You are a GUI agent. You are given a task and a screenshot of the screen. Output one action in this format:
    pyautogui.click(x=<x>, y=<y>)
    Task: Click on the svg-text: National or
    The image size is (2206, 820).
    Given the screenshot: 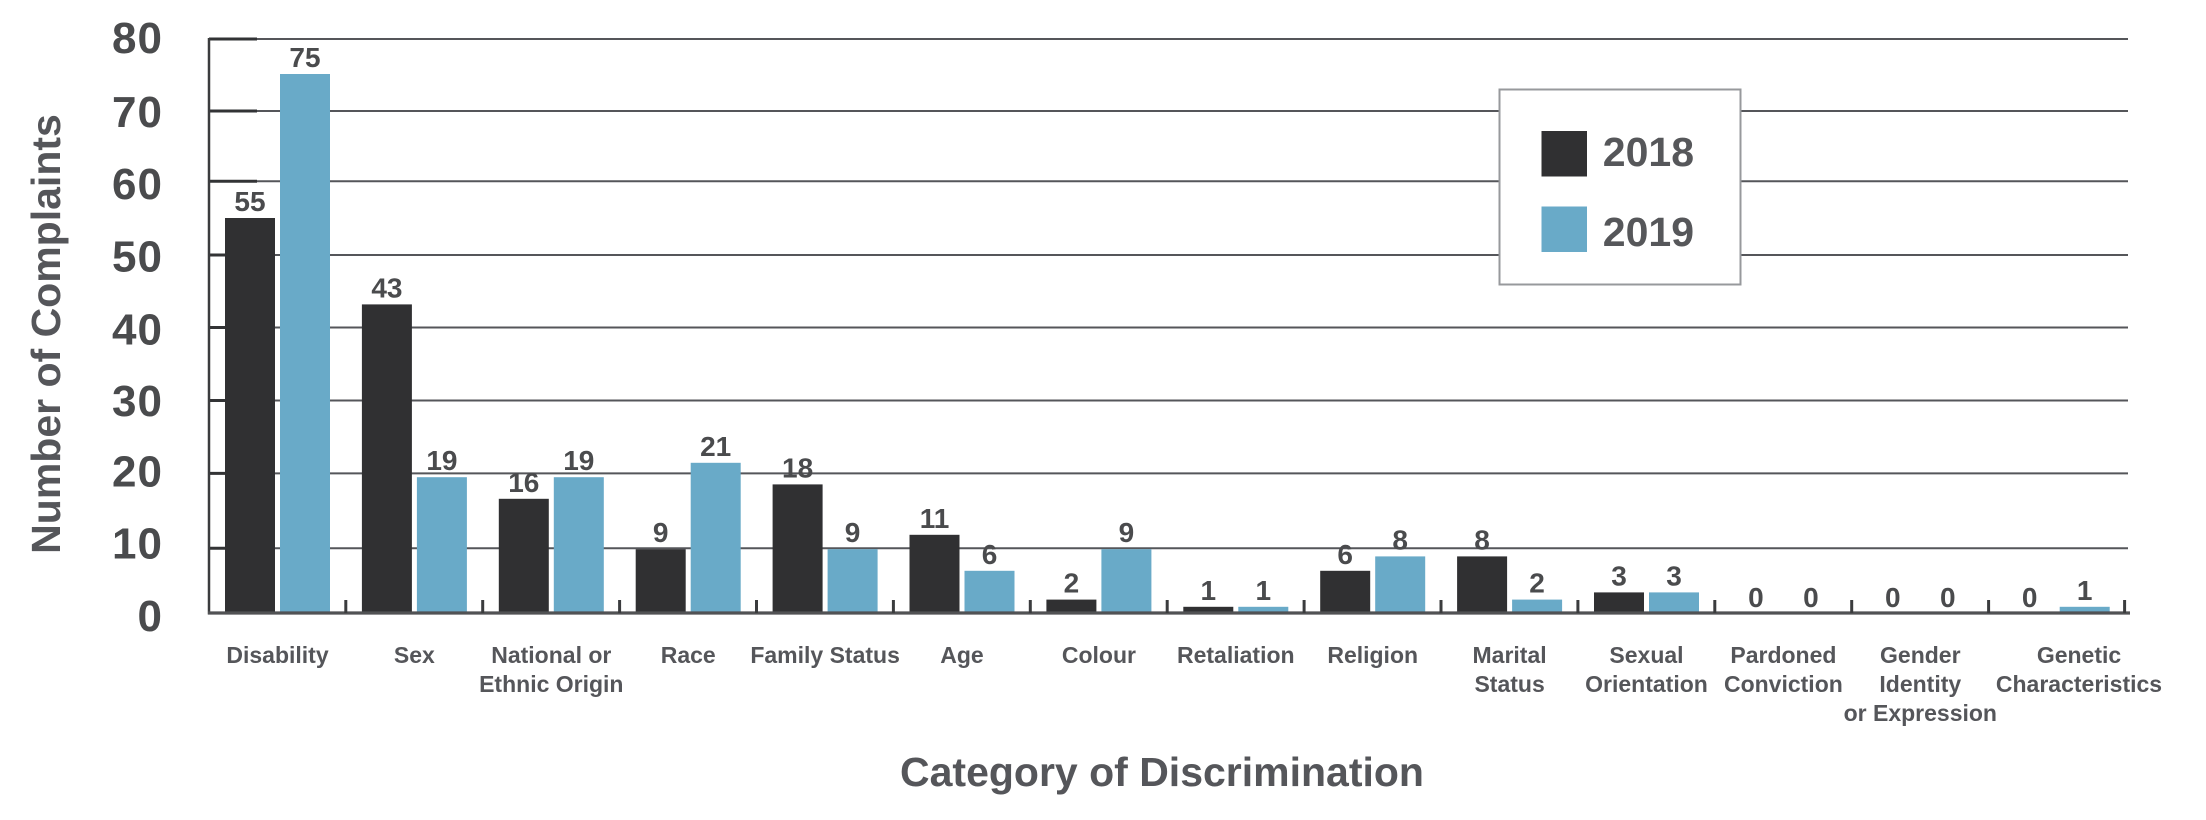 What is the action you would take?
    pyautogui.click(x=551, y=655)
    